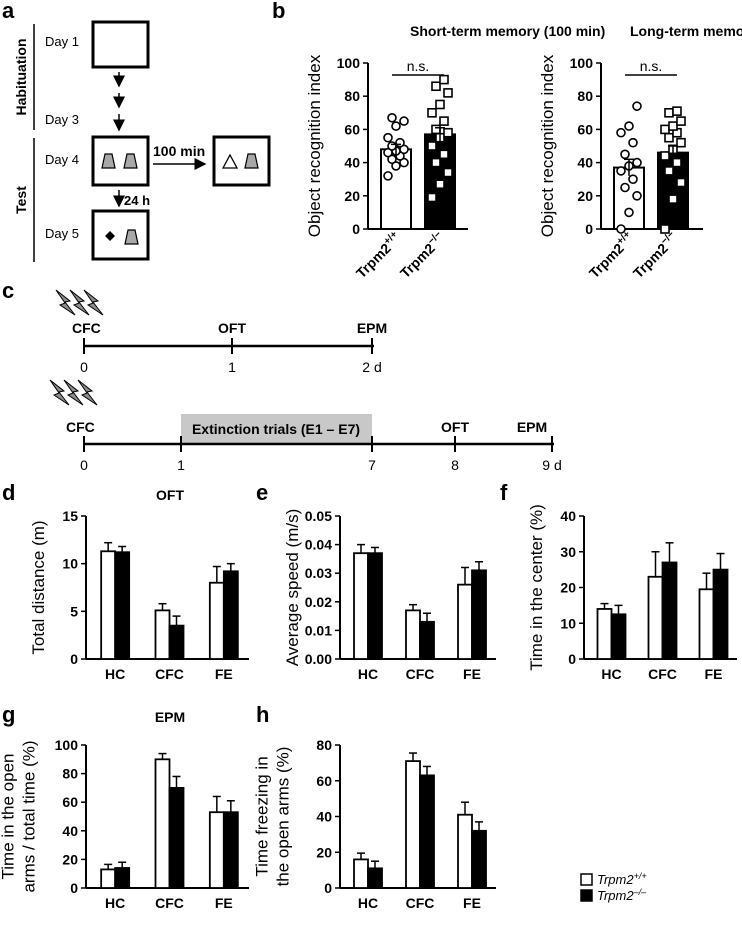  Describe the element at coordinates (137, 200) in the screenshot. I see `delay-long-label: 24 h` at that location.